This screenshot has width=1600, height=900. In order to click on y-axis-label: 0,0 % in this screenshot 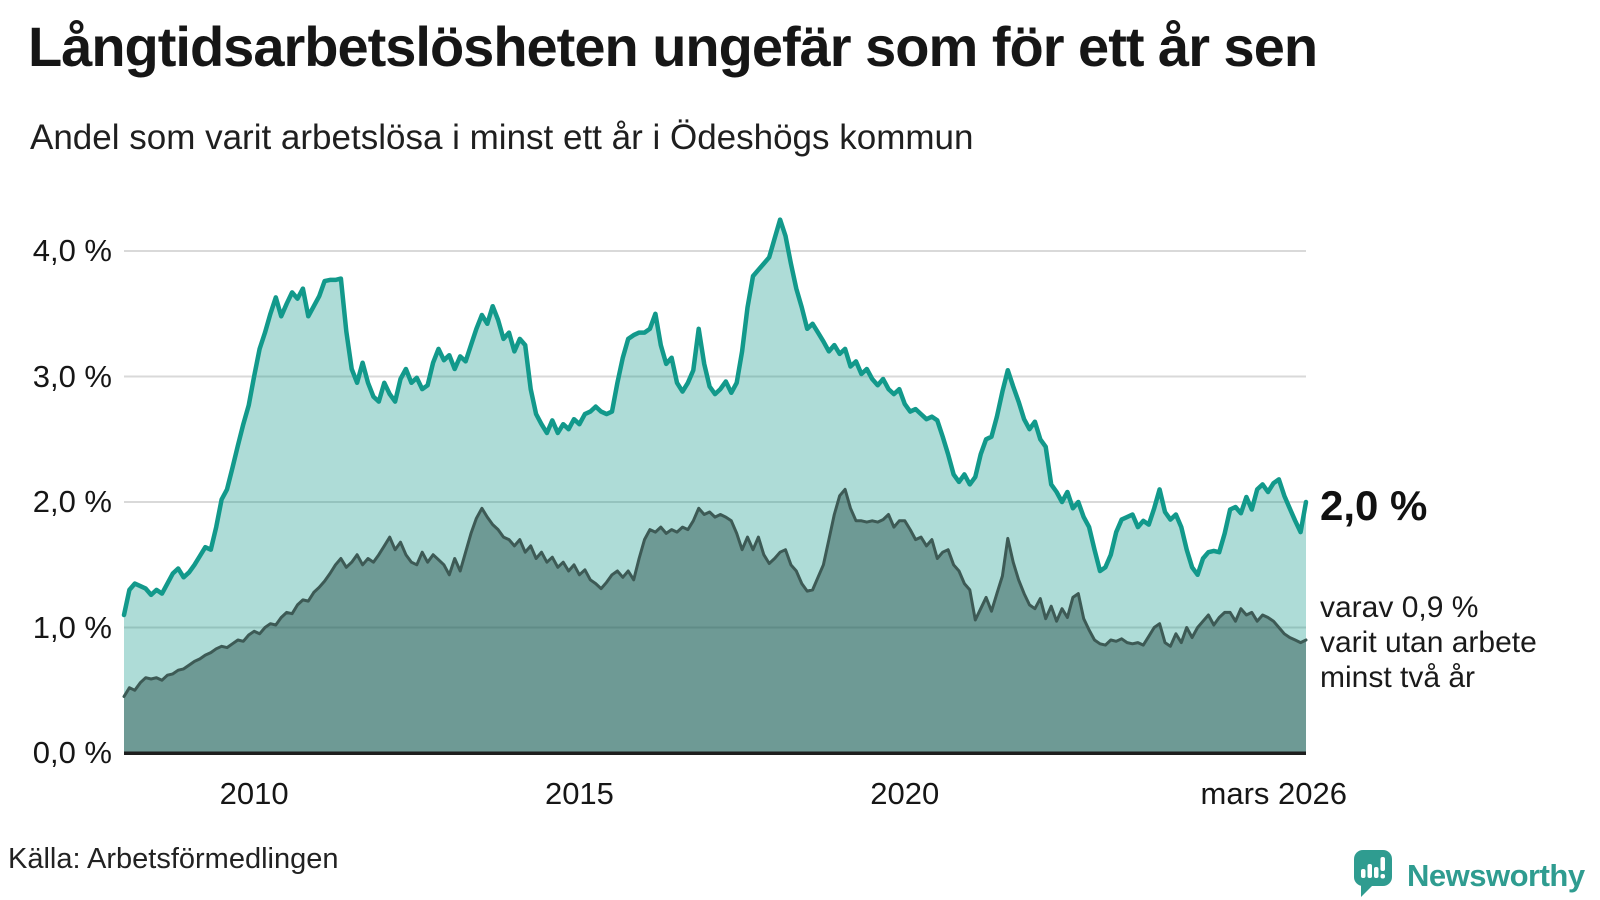, I will do `click(72, 752)`.